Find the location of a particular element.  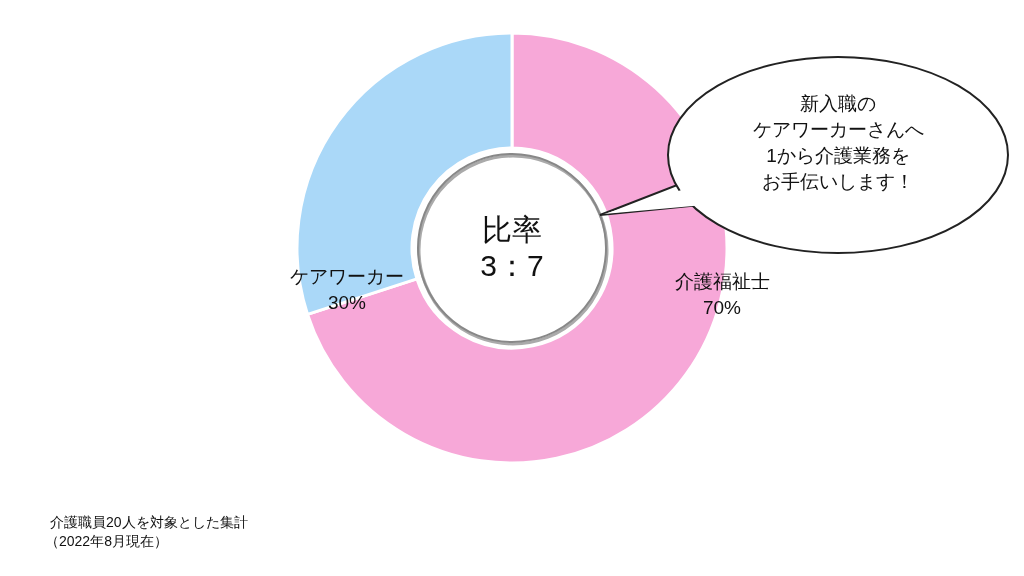

text: 新入職の is located at coordinates (838, 103).